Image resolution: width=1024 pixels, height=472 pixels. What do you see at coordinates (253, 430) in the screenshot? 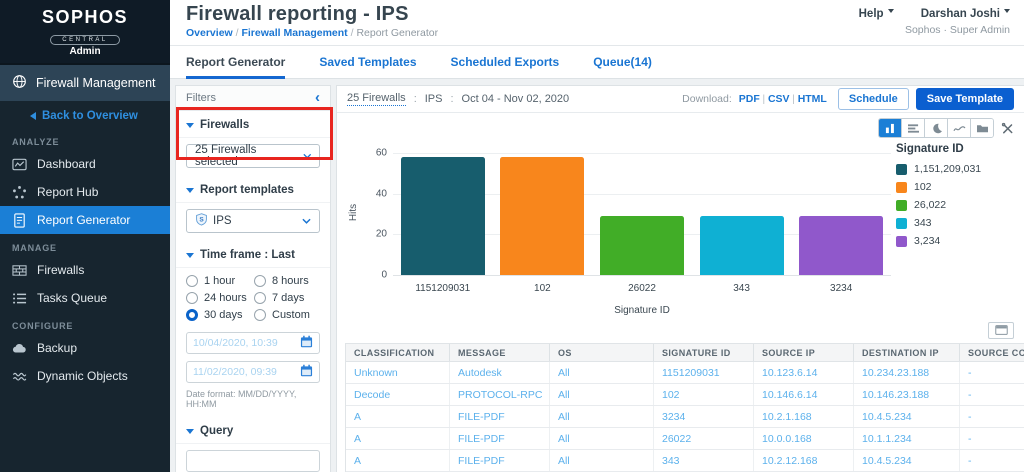
I see `query-section-header: Query` at bounding box center [253, 430].